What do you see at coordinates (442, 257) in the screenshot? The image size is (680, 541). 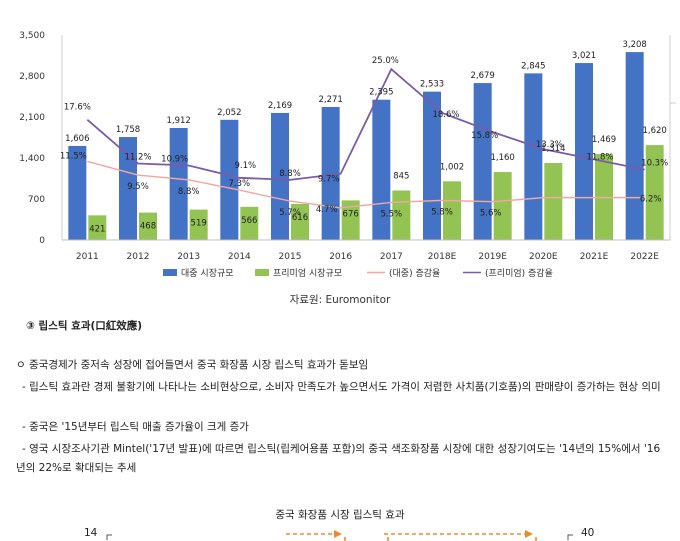 I see `x-tick-label: 2018E` at bounding box center [442, 257].